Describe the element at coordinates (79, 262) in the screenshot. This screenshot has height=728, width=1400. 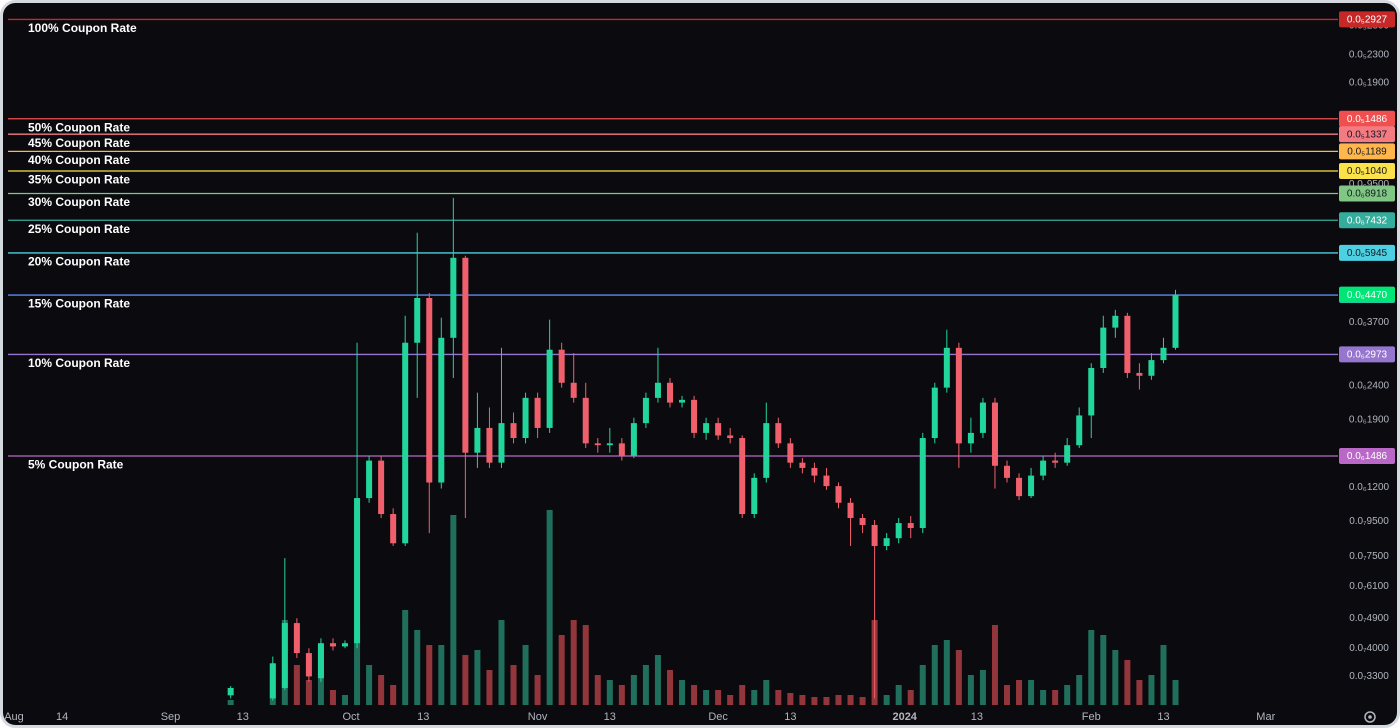
I see `level-label: 20% Coupon Rate` at that location.